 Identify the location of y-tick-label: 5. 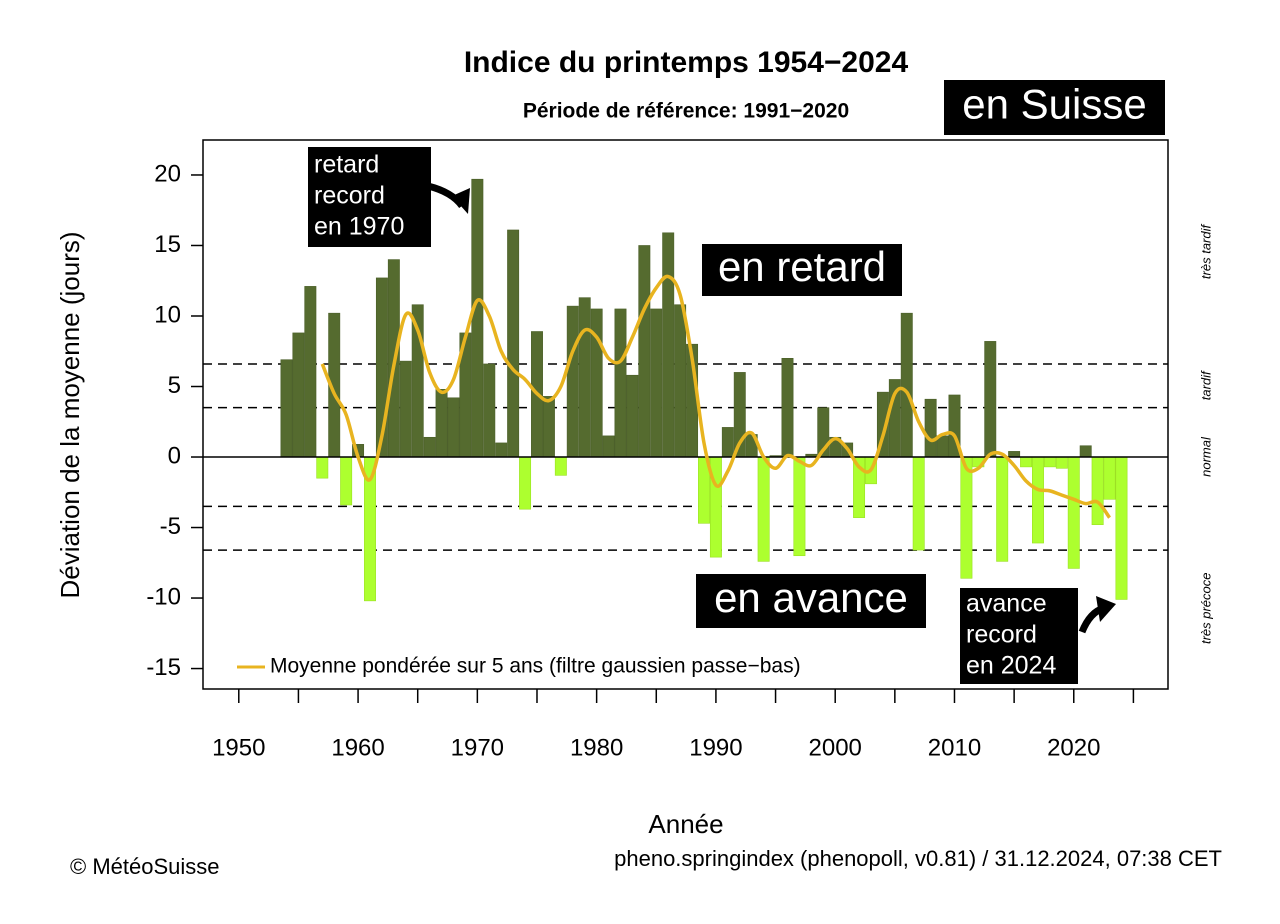
(174, 385).